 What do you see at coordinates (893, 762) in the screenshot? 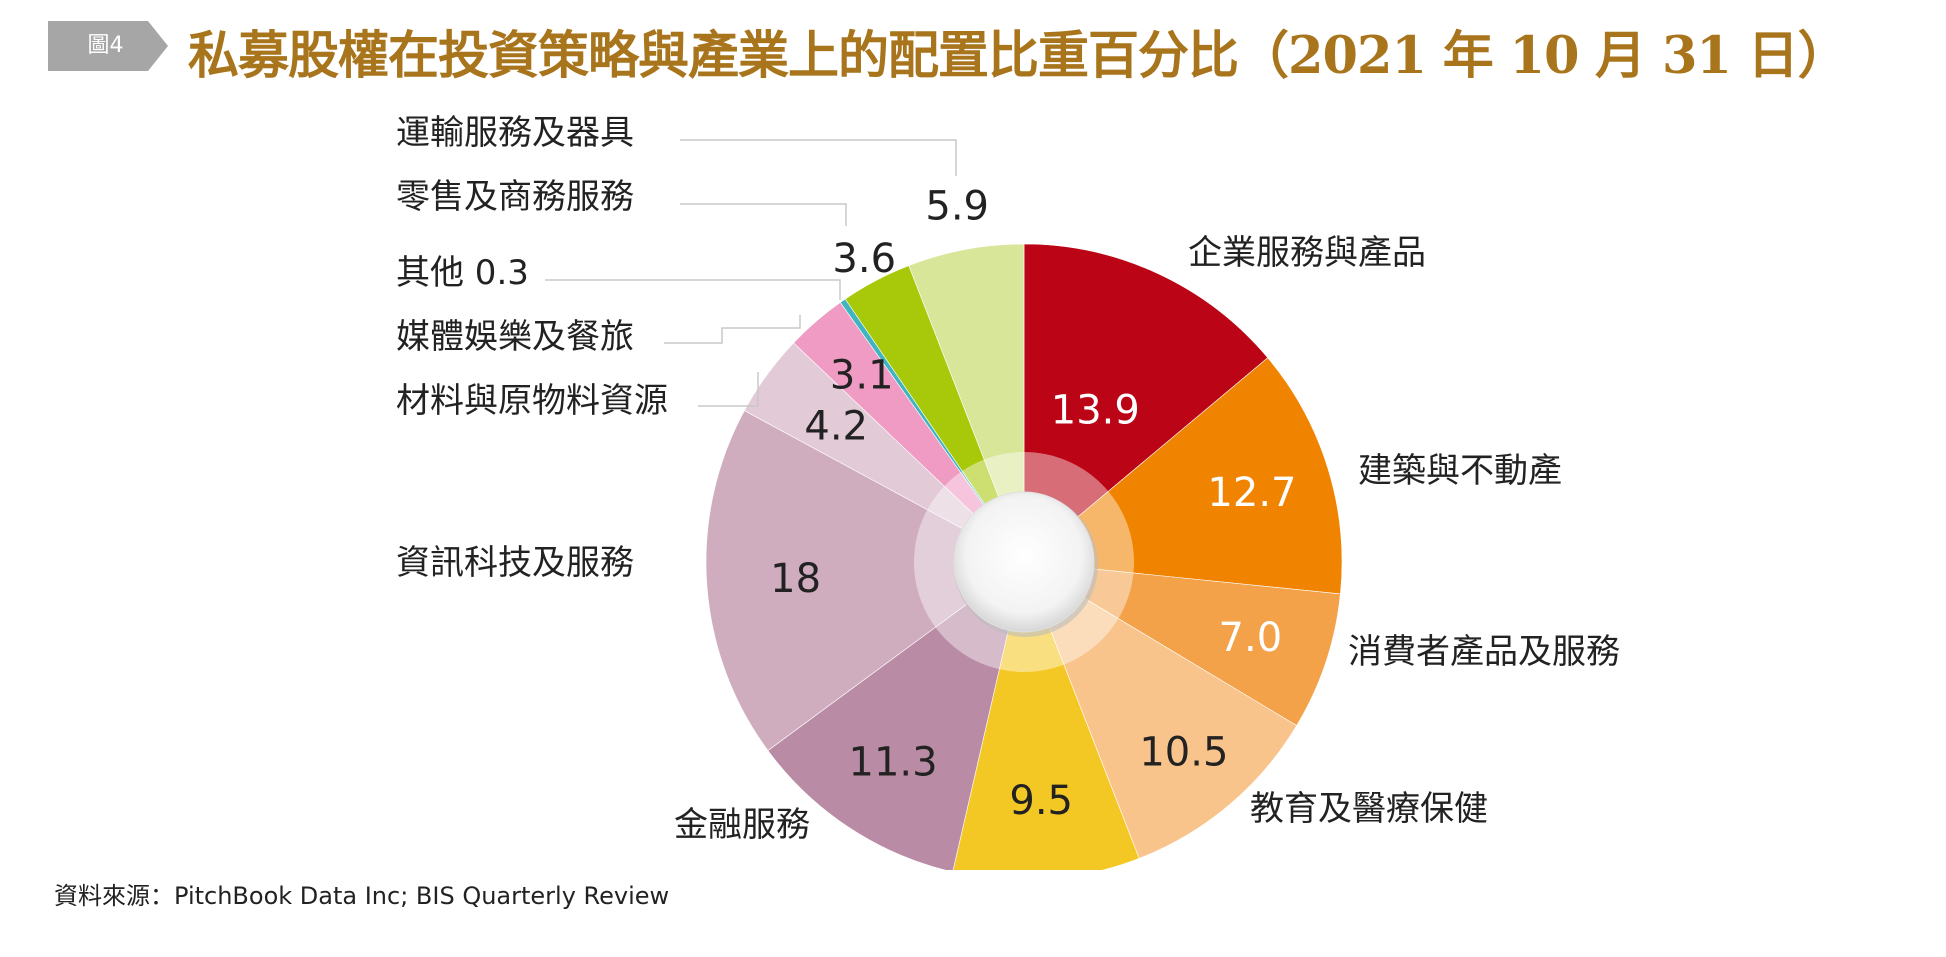
I see `value-label: 11.3` at bounding box center [893, 762].